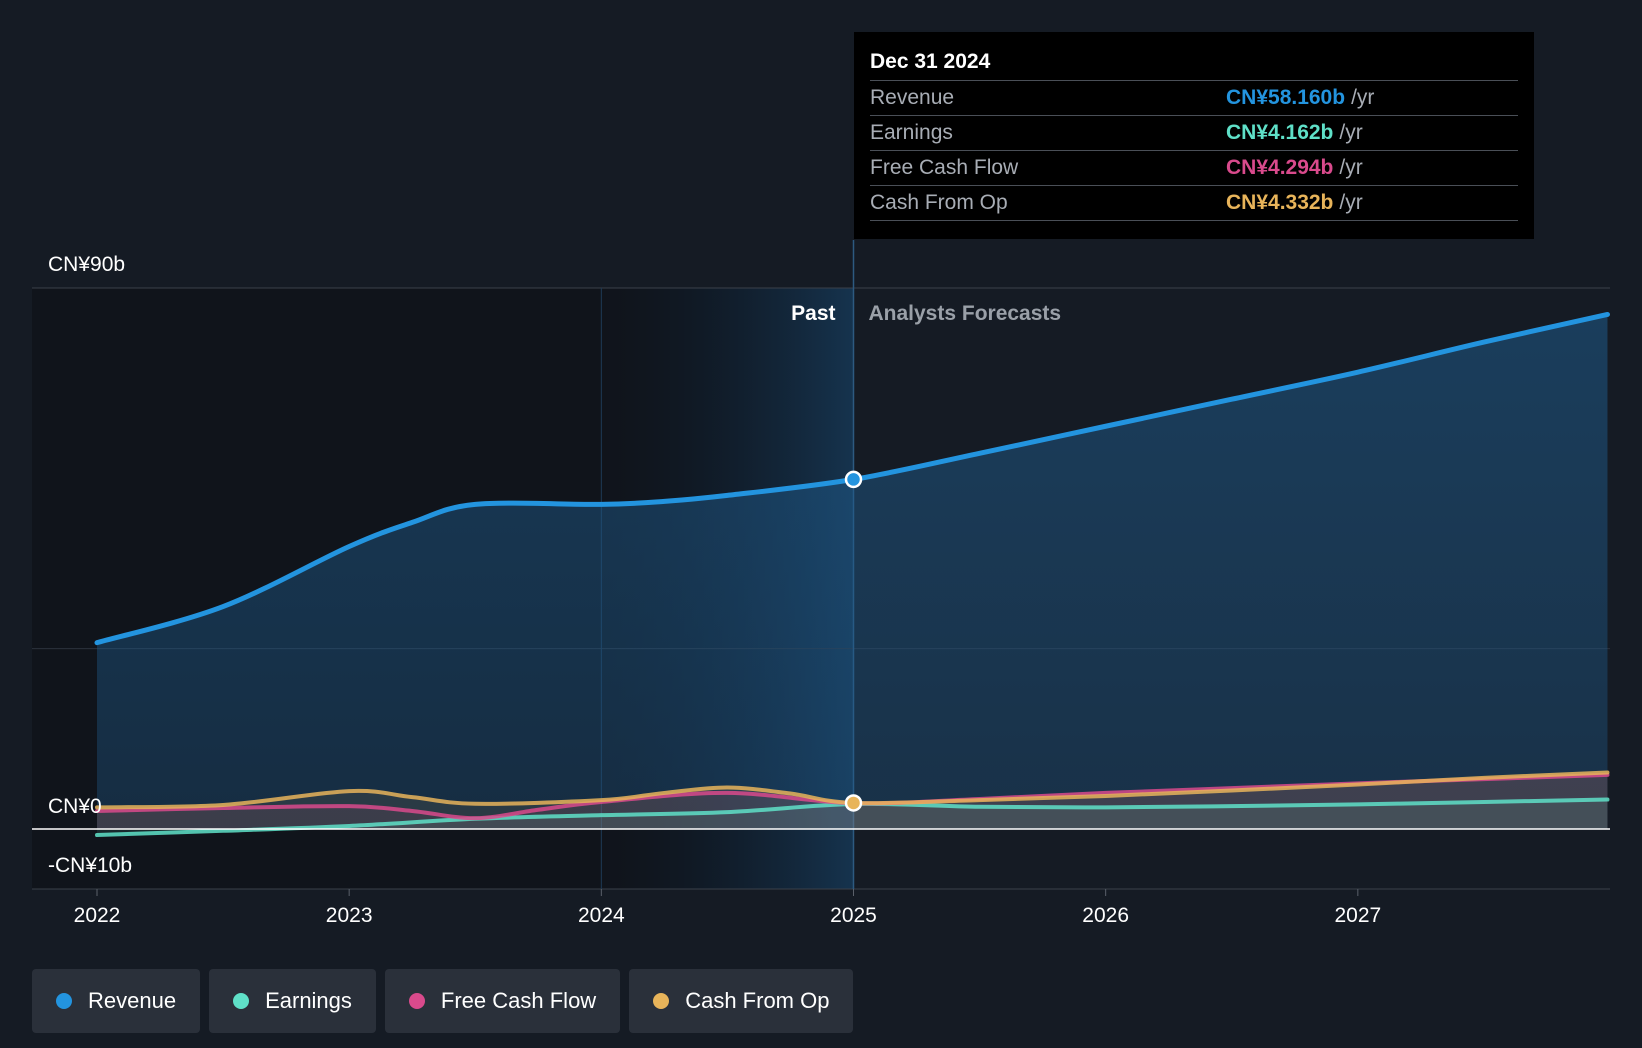 The width and height of the screenshot is (1642, 1048). What do you see at coordinates (1357, 915) in the screenshot?
I see `x-tick-label: 2027` at bounding box center [1357, 915].